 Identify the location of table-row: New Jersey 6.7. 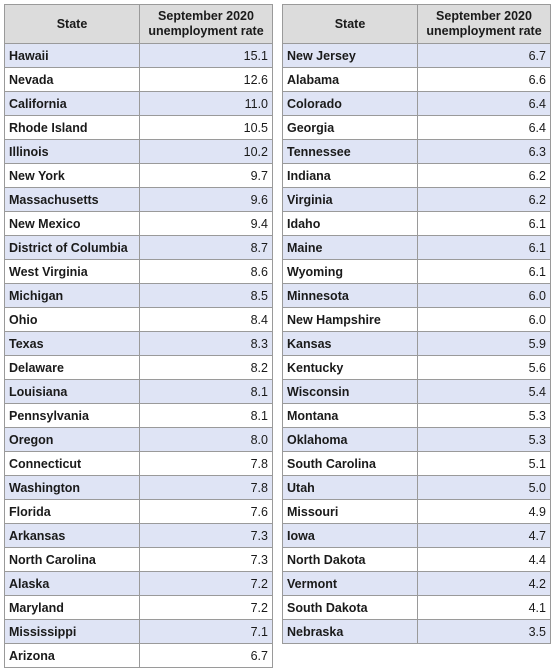
(416, 55).